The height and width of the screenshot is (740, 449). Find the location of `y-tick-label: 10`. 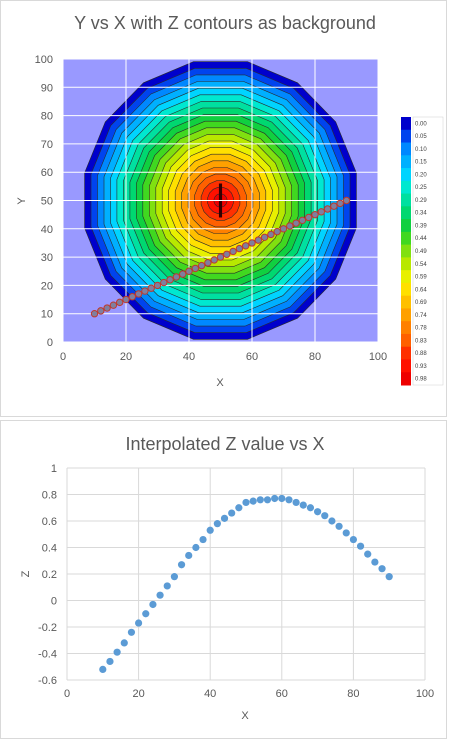

y-tick-label: 10 is located at coordinates (47, 315).